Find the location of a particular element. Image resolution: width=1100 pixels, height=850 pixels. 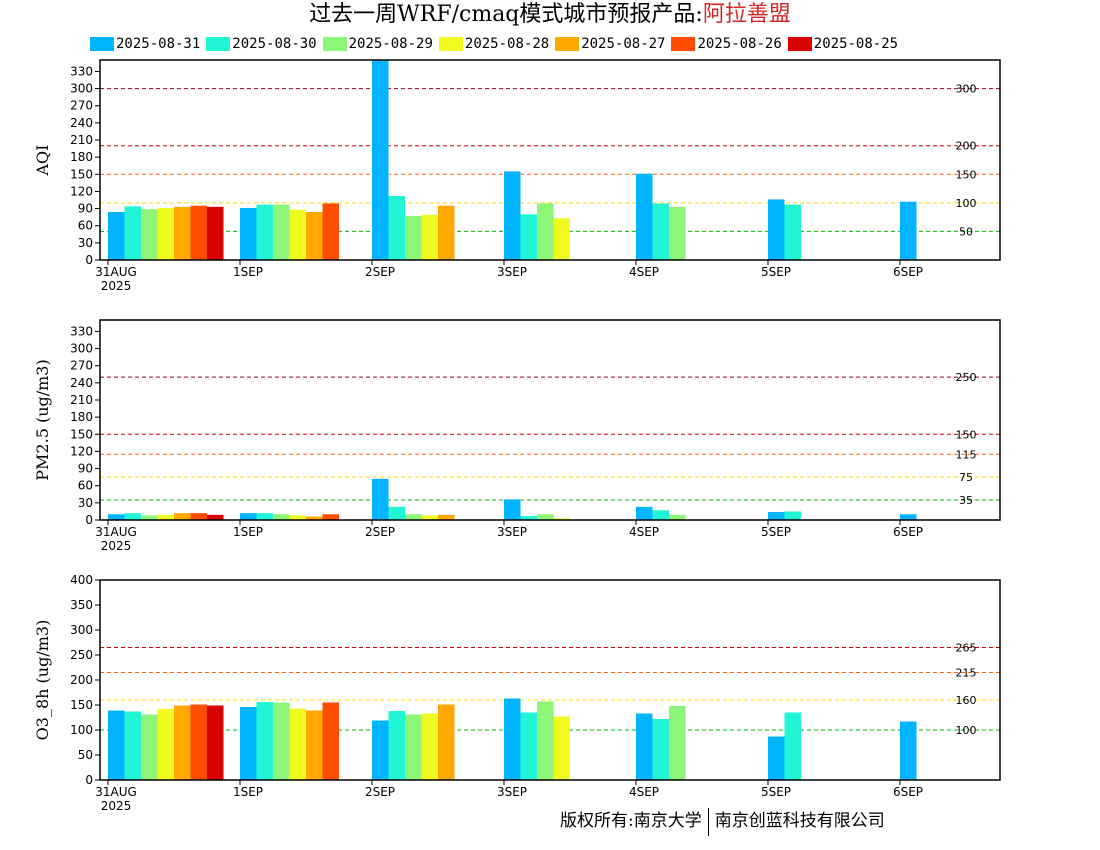

copyright-left: 版权所有:南京大学 is located at coordinates (631, 821).